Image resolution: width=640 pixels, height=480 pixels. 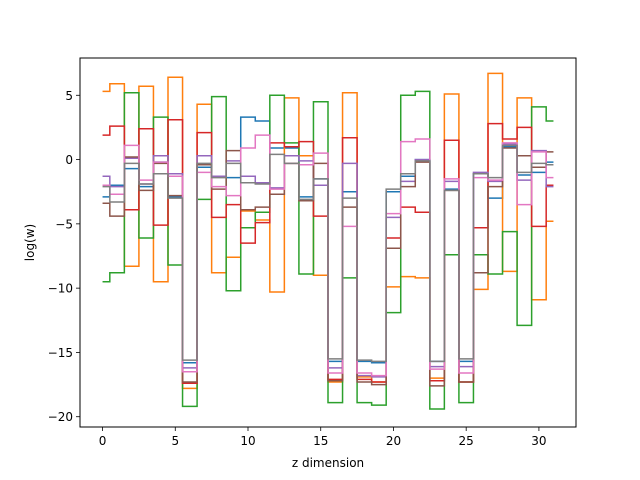 I want to click on x-axis-label: z dimension, so click(x=328, y=463).